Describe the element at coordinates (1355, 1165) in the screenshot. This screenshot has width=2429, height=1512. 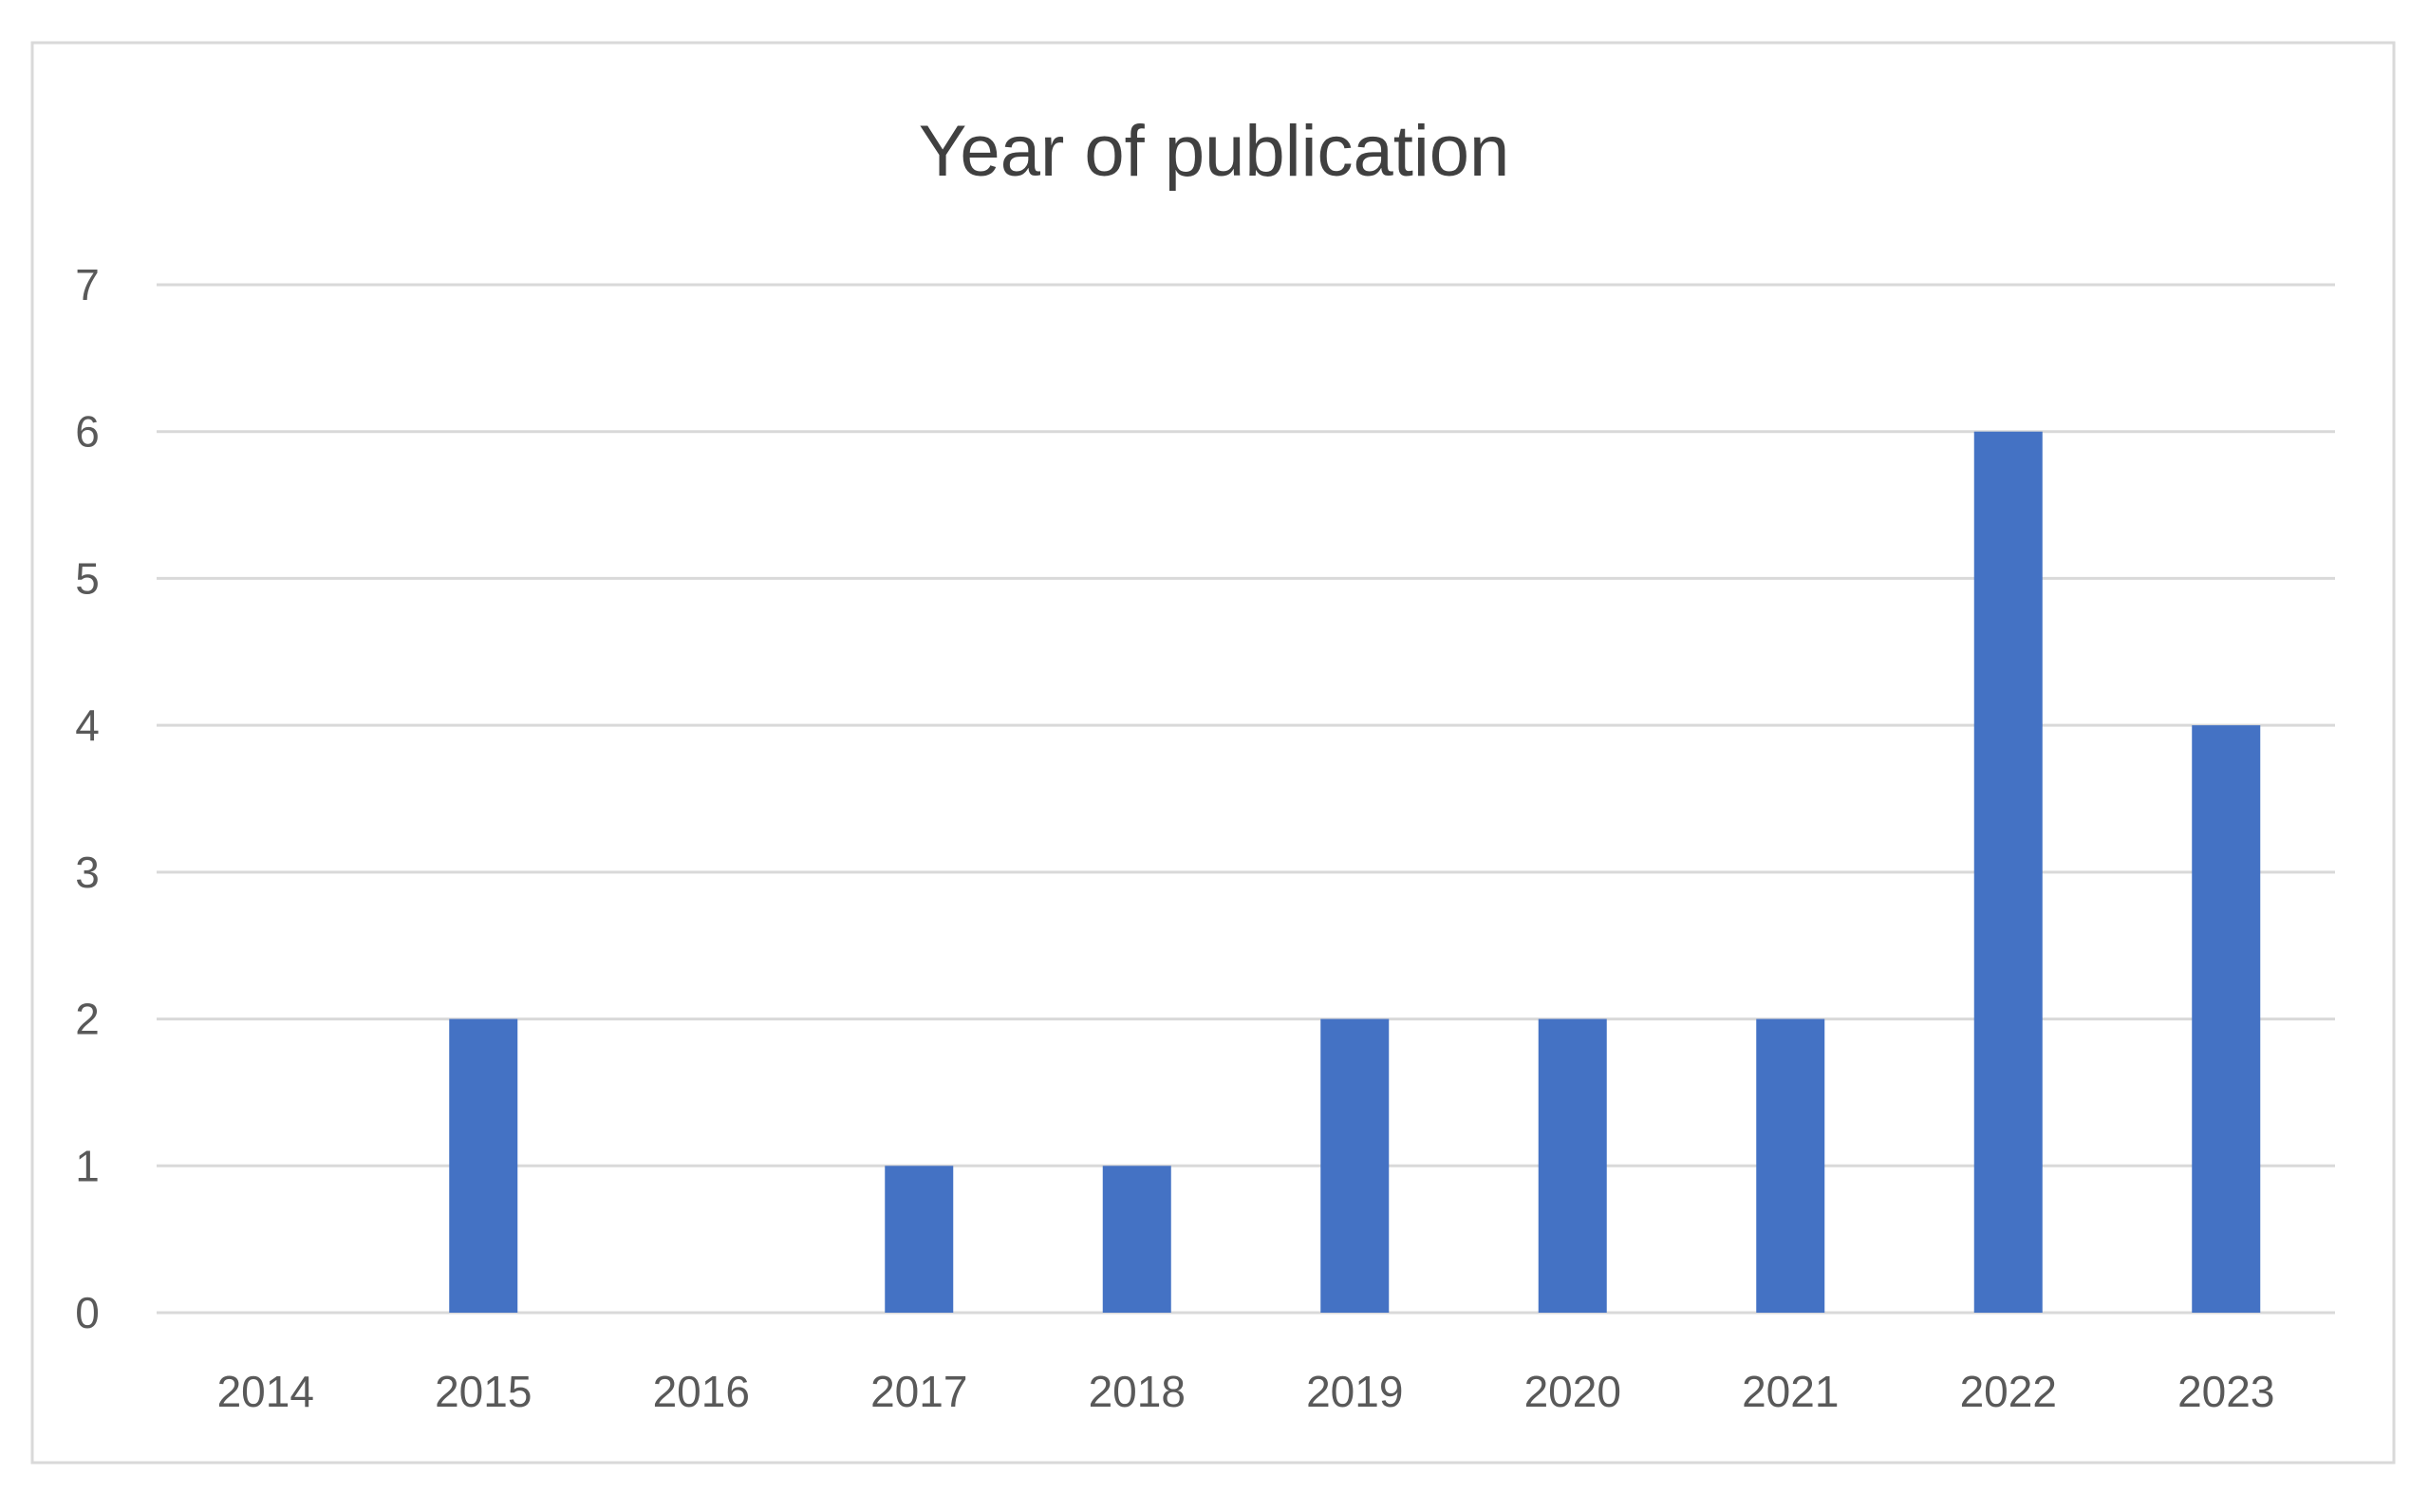
I see `bar-2019` at that location.